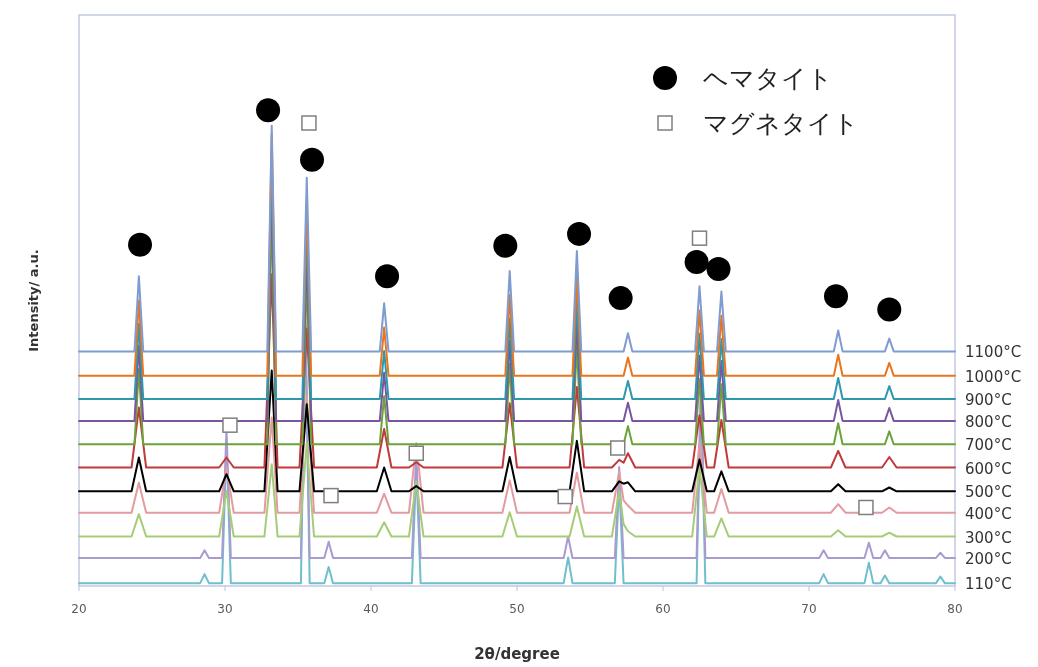  What do you see at coordinates (993, 352) in the screenshot?
I see `series-label: 1100°C` at bounding box center [993, 352].